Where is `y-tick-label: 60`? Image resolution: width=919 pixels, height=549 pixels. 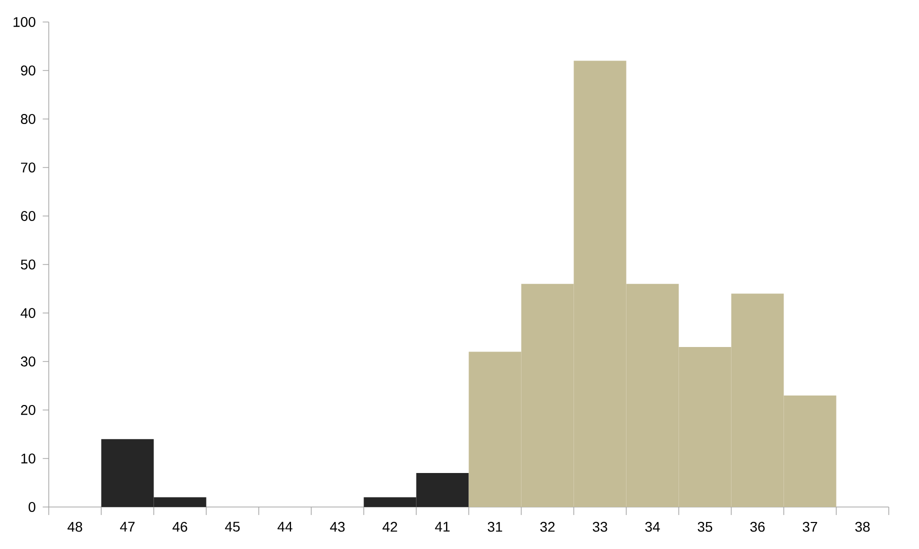
y-tick-label: 60 is located at coordinates (28, 216).